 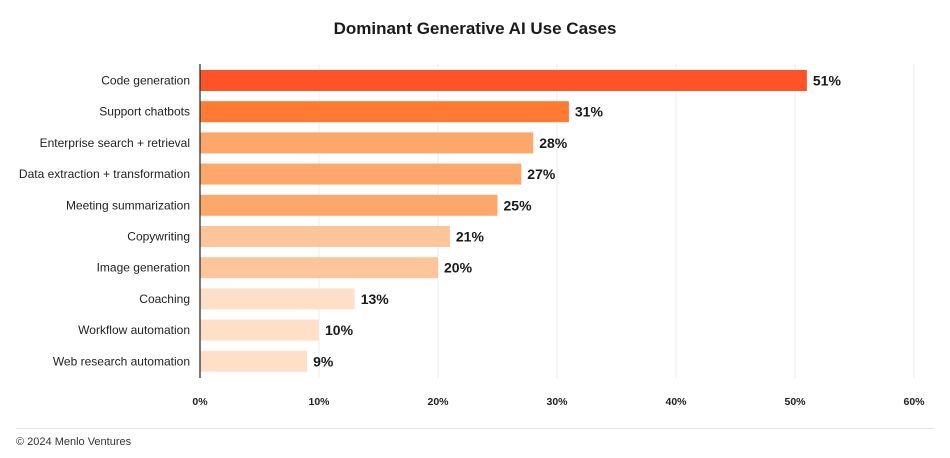 What do you see at coordinates (319, 402) in the screenshot?
I see `x-tick-label: 10%` at bounding box center [319, 402].